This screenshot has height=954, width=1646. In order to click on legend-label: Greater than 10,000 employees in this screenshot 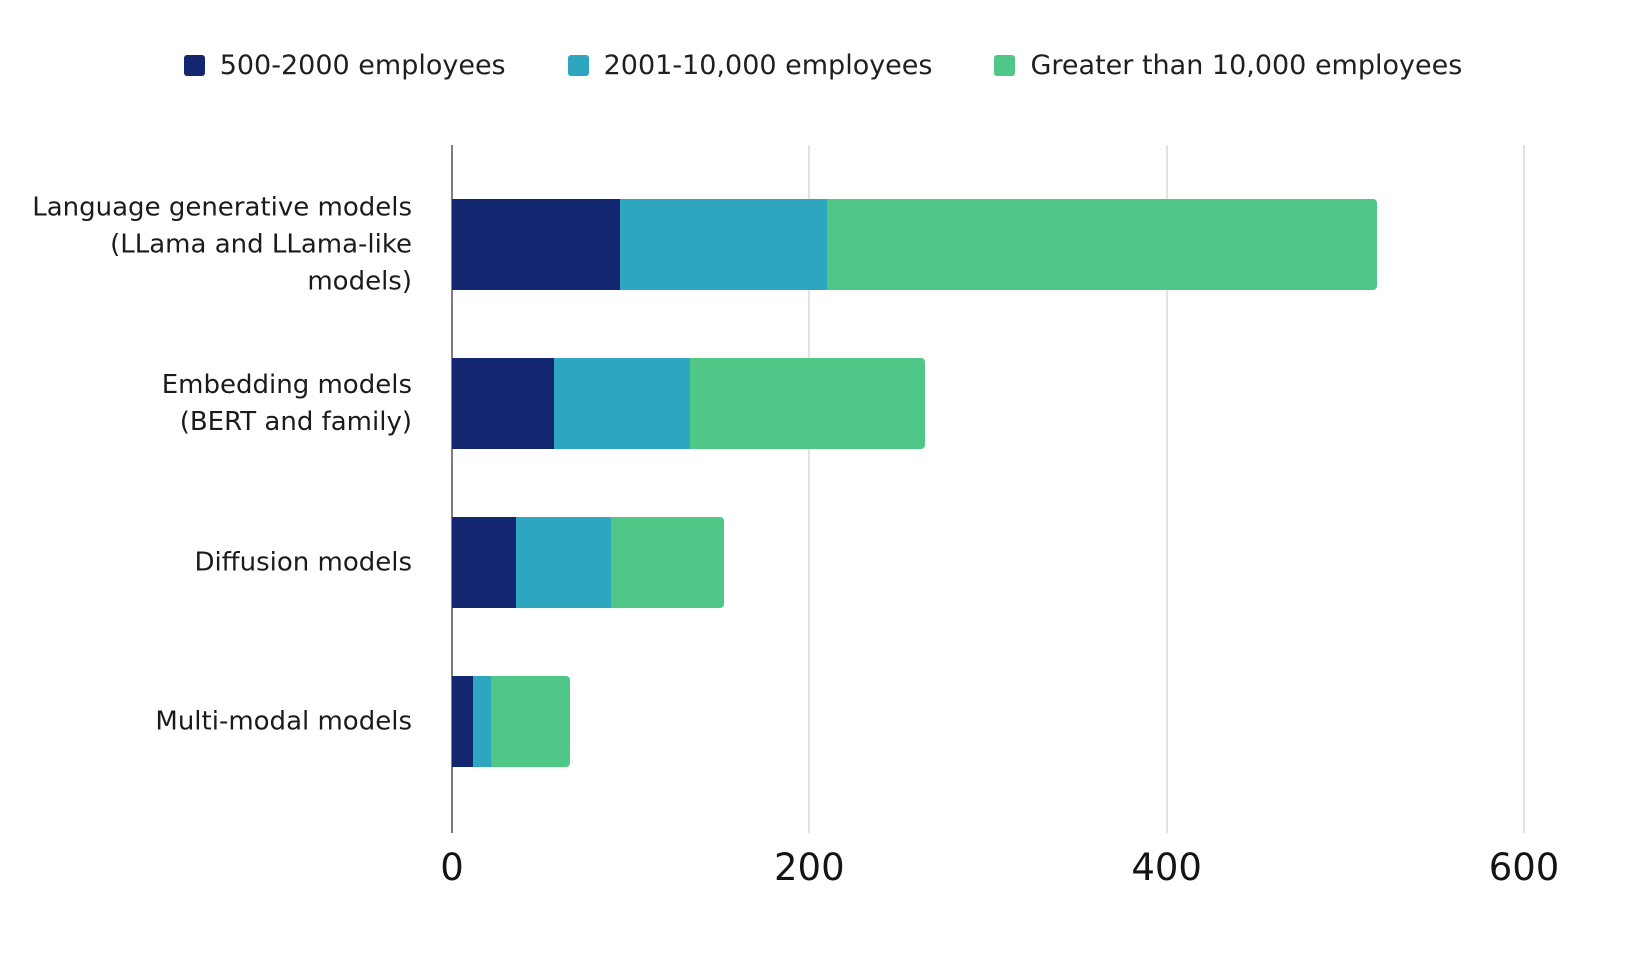, I will do `click(1246, 65)`.